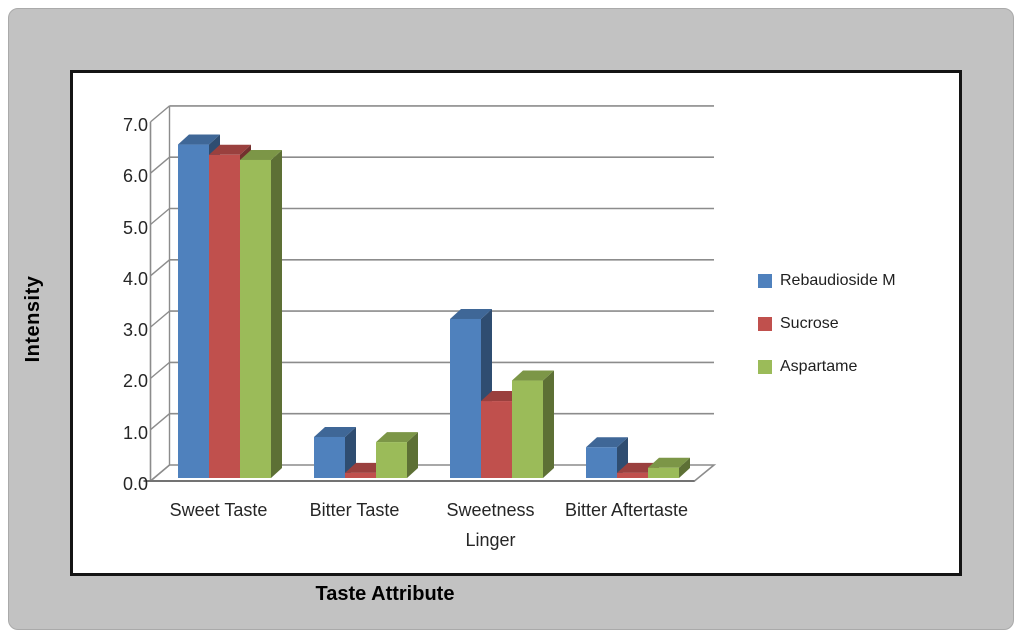 This screenshot has height=639, width=1024. What do you see at coordinates (135, 432) in the screenshot?
I see `y-tick-label: 1.0` at bounding box center [135, 432].